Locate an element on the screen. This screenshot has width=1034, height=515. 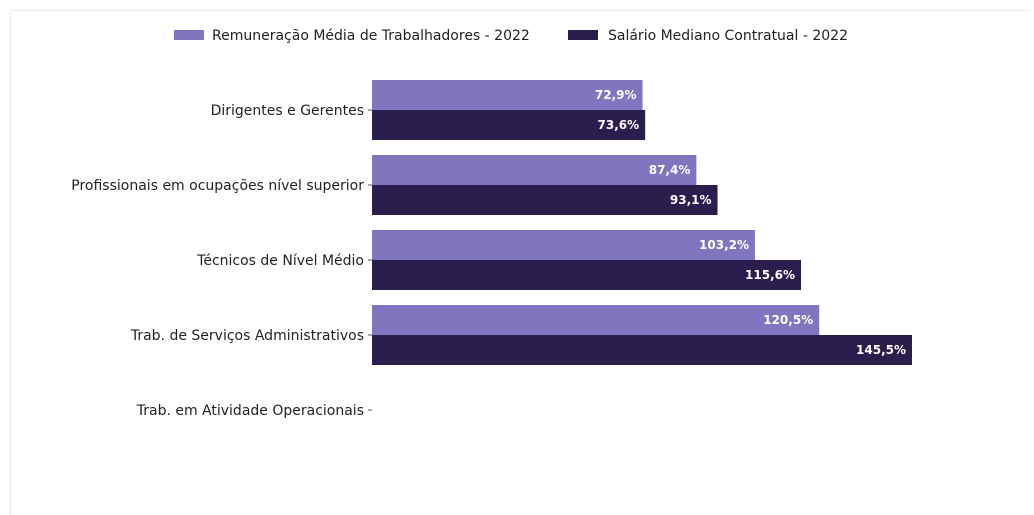
bar-value-label: 115,6% is located at coordinates (770, 275).